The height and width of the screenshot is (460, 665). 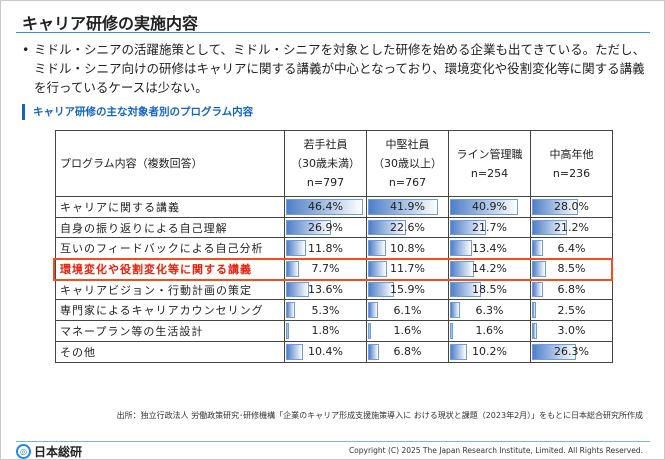 I want to click on row-label: 互いのフィードバックによる自己分析, so click(x=170, y=248).